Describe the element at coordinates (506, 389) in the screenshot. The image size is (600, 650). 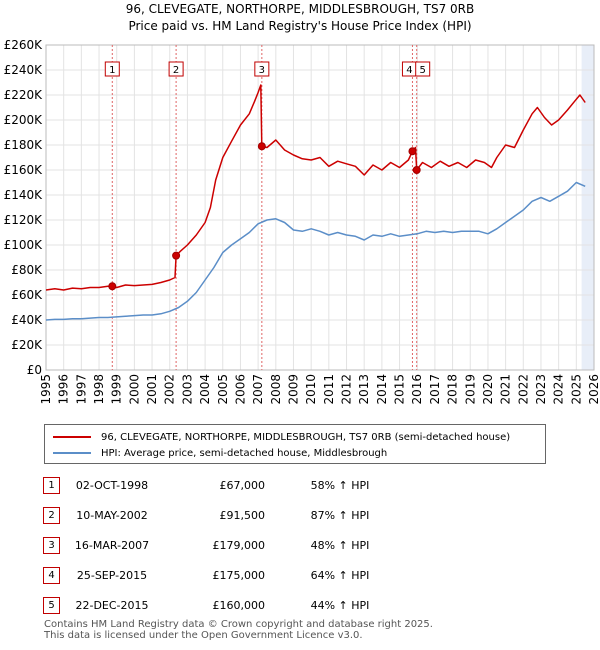
I see `x-tick-label: 2021` at that location.